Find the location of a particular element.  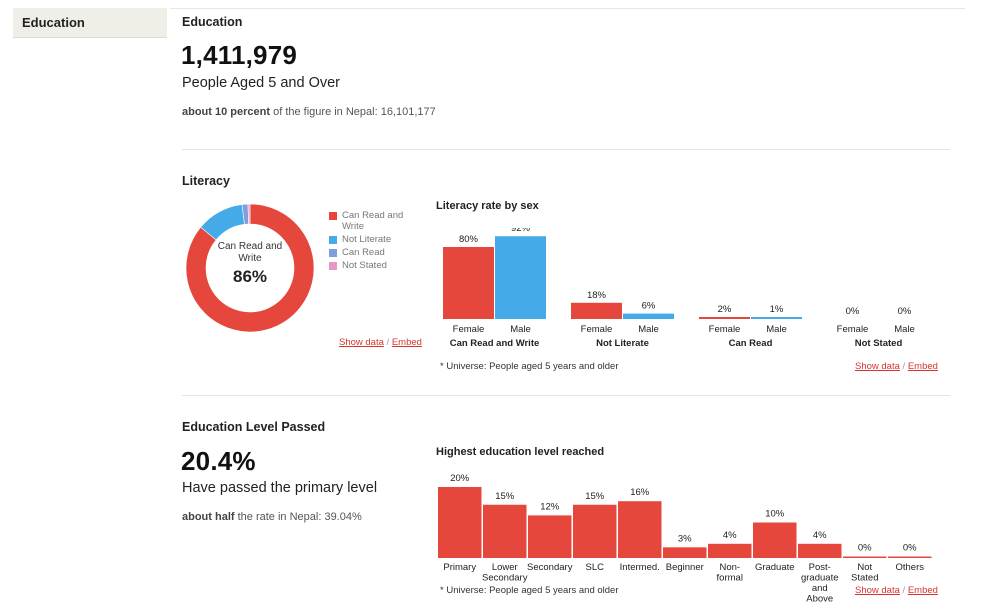

level-bar-label: Graduate is located at coordinates (775, 567).